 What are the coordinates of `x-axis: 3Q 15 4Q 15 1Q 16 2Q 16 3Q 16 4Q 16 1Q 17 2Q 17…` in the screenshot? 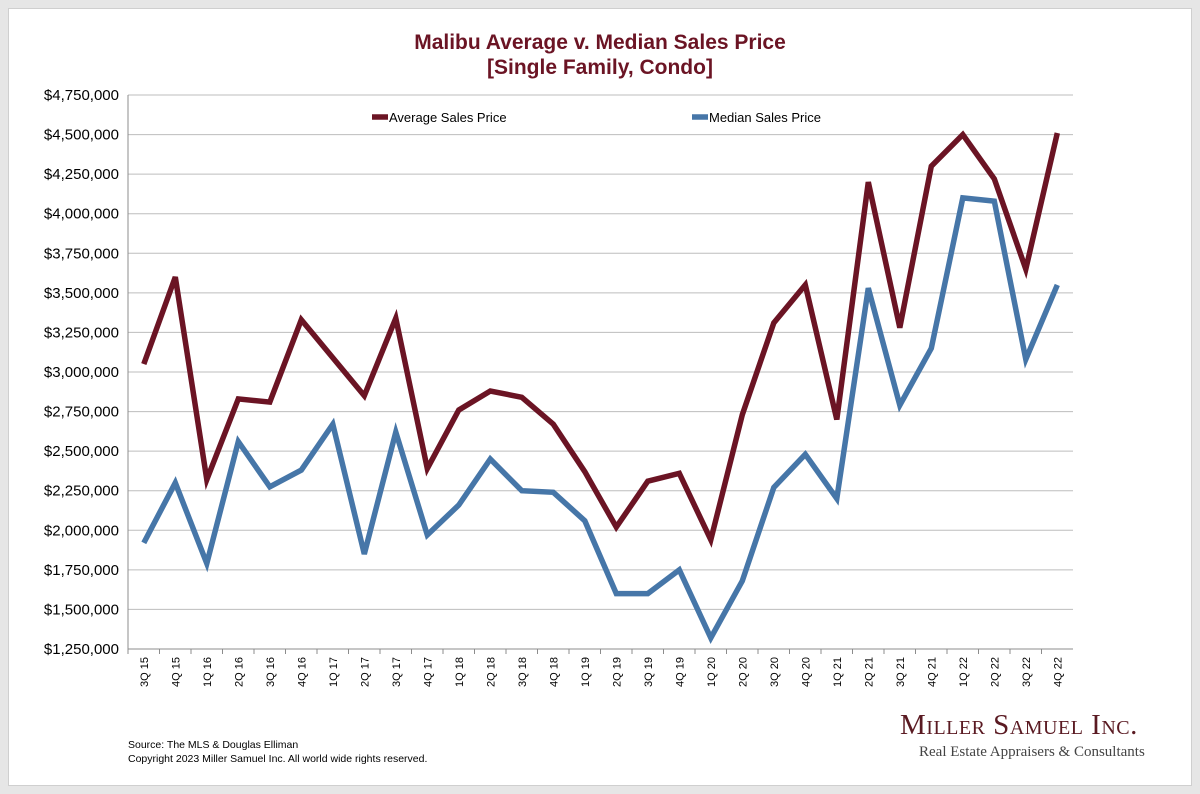 It's located at (600, 667).